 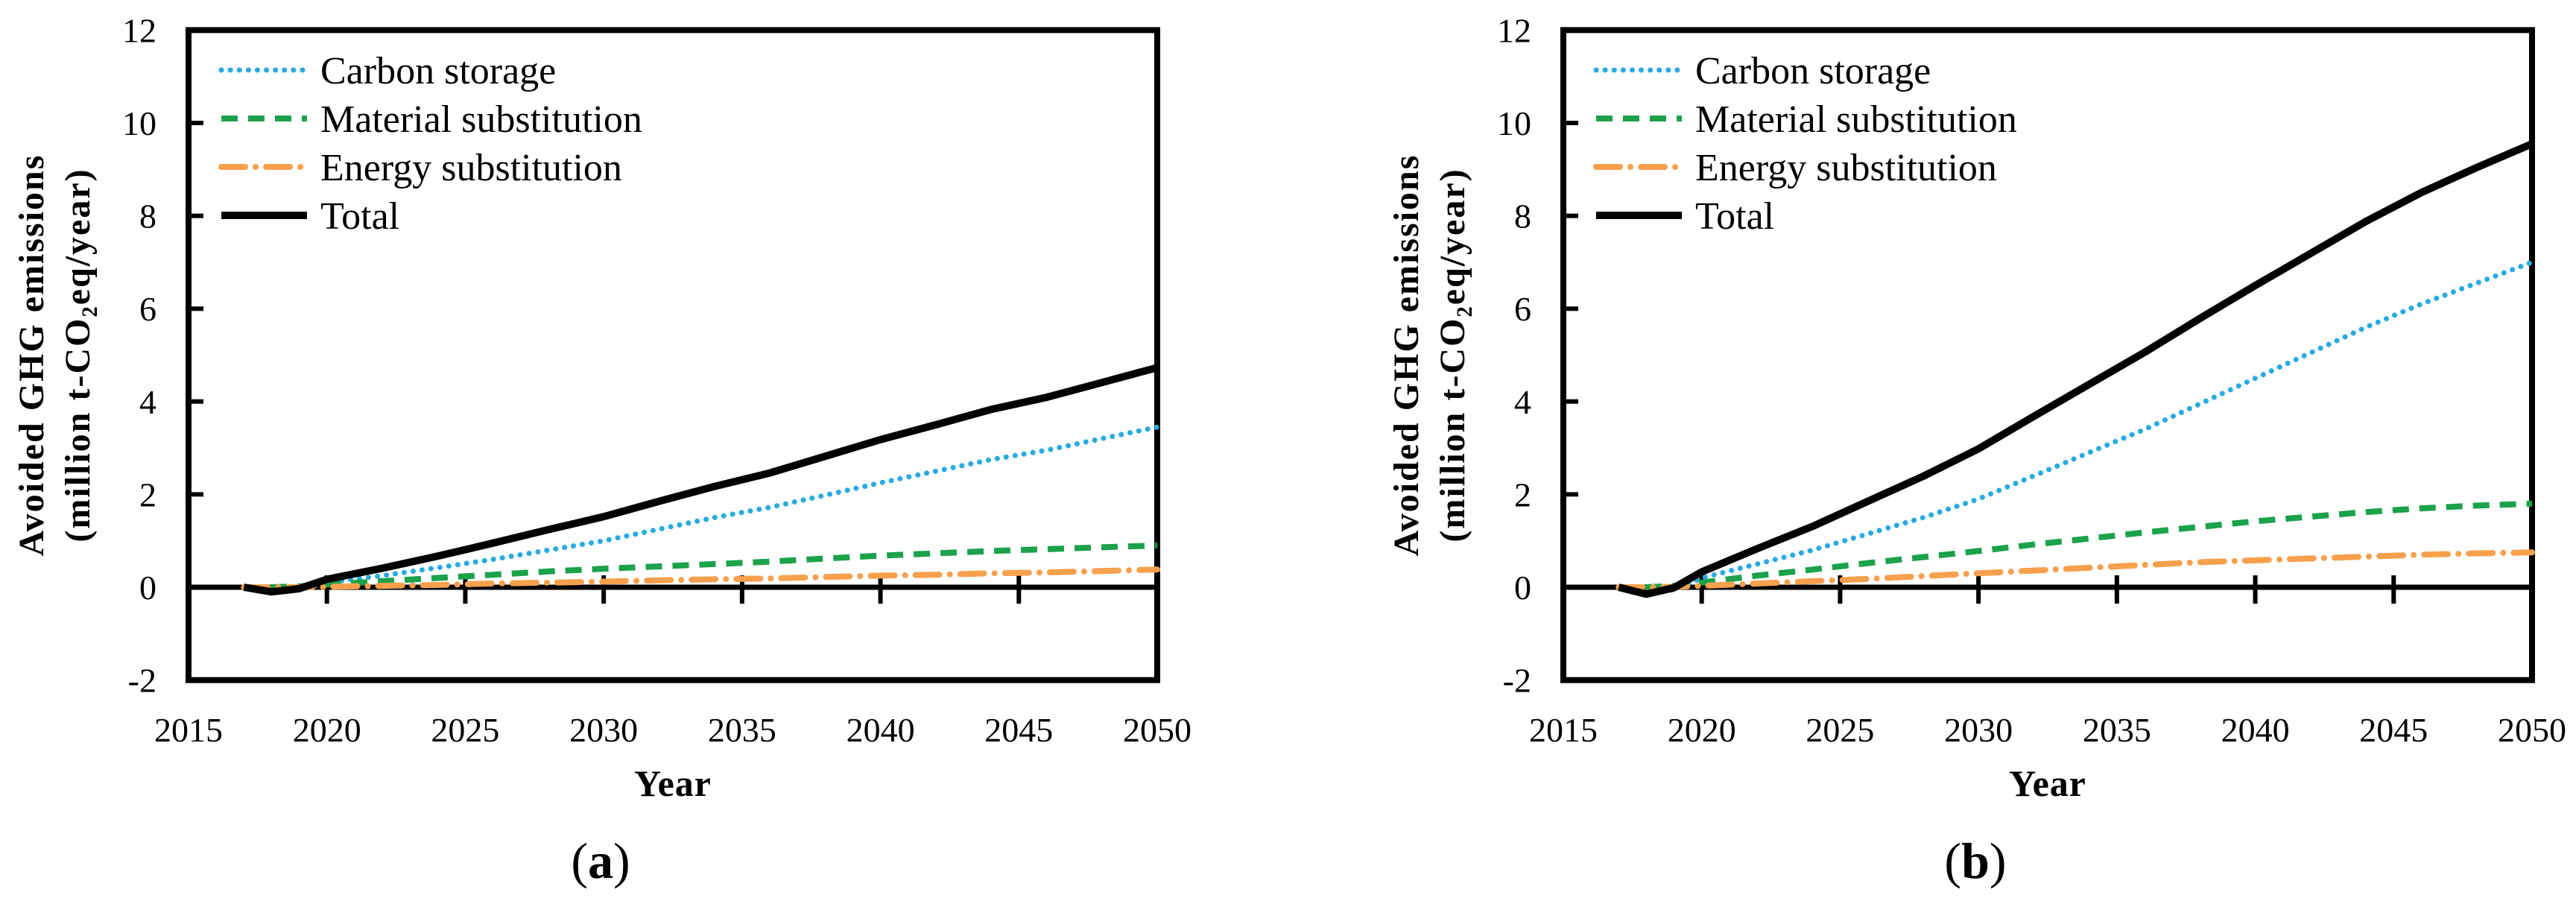 I want to click on panel-caption-a: (a), so click(x=600, y=860).